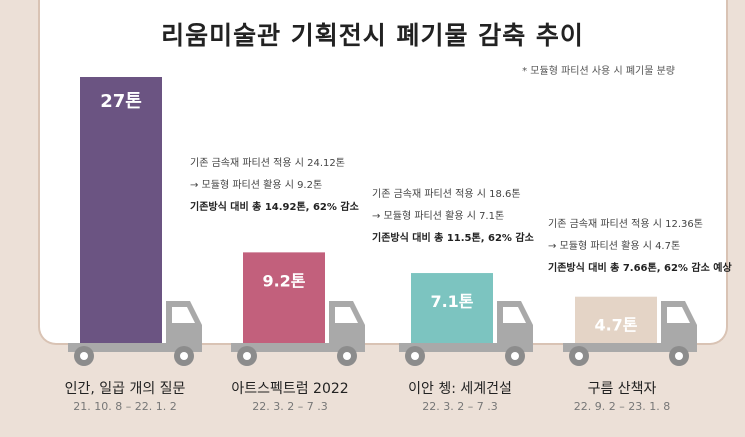  I want to click on chart-title: 리움미술관 기획전시 폐기물 감축 추이, so click(372, 35).